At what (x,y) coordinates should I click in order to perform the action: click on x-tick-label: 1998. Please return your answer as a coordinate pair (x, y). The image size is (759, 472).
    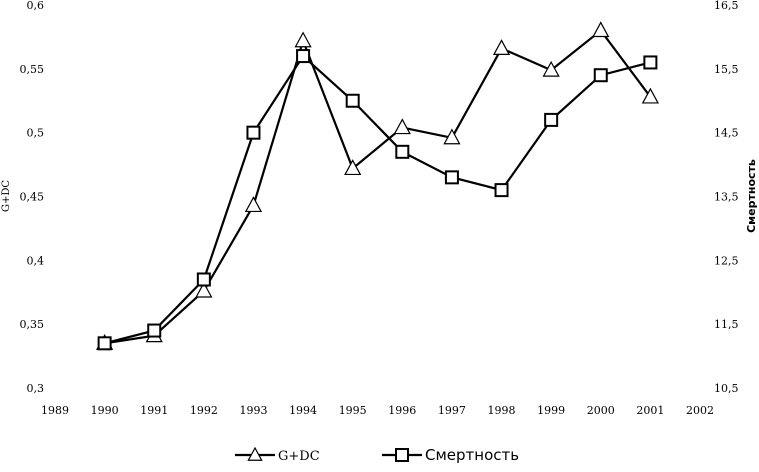
    Looking at the image, I should click on (502, 410).